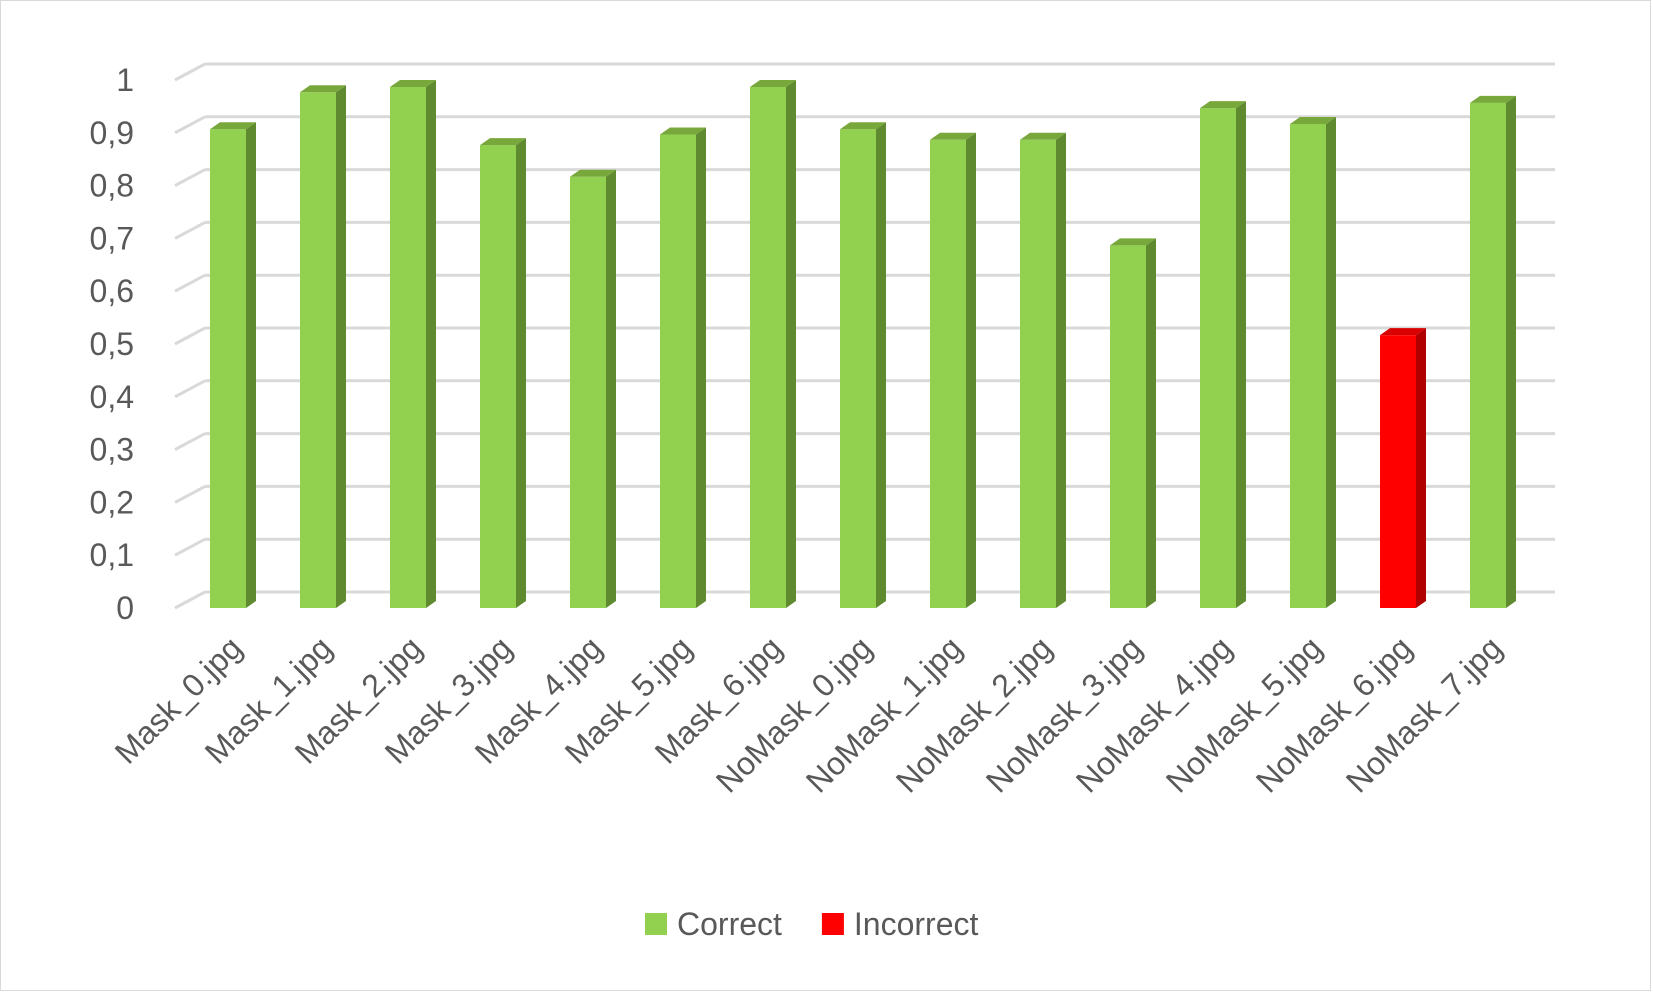  Describe the element at coordinates (1064, 714) in the screenshot. I see `x-tick-label: NoMask_3.jpg` at that location.